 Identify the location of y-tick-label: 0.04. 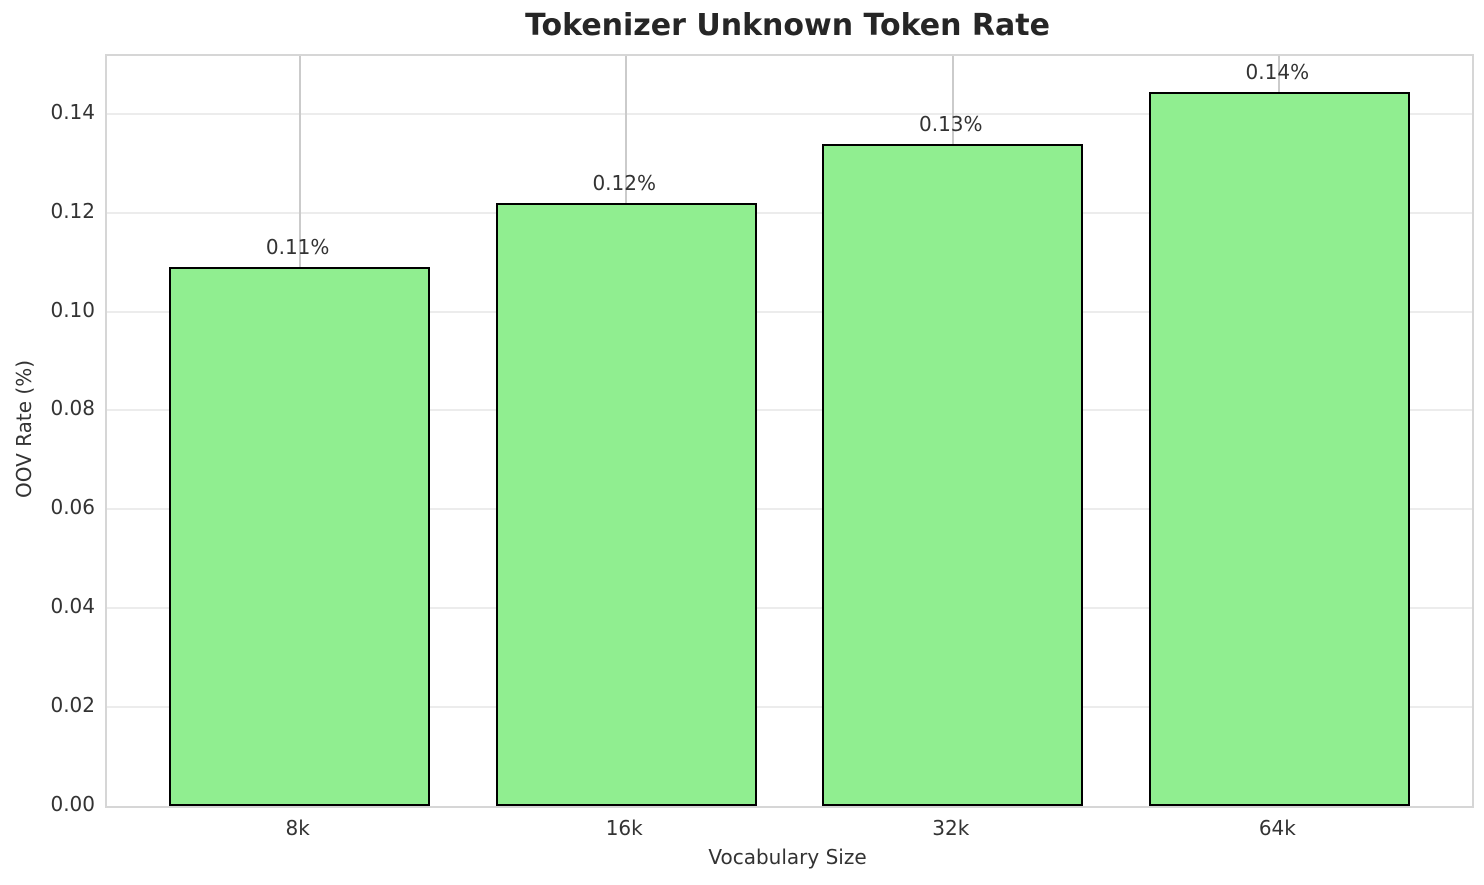
(72, 606).